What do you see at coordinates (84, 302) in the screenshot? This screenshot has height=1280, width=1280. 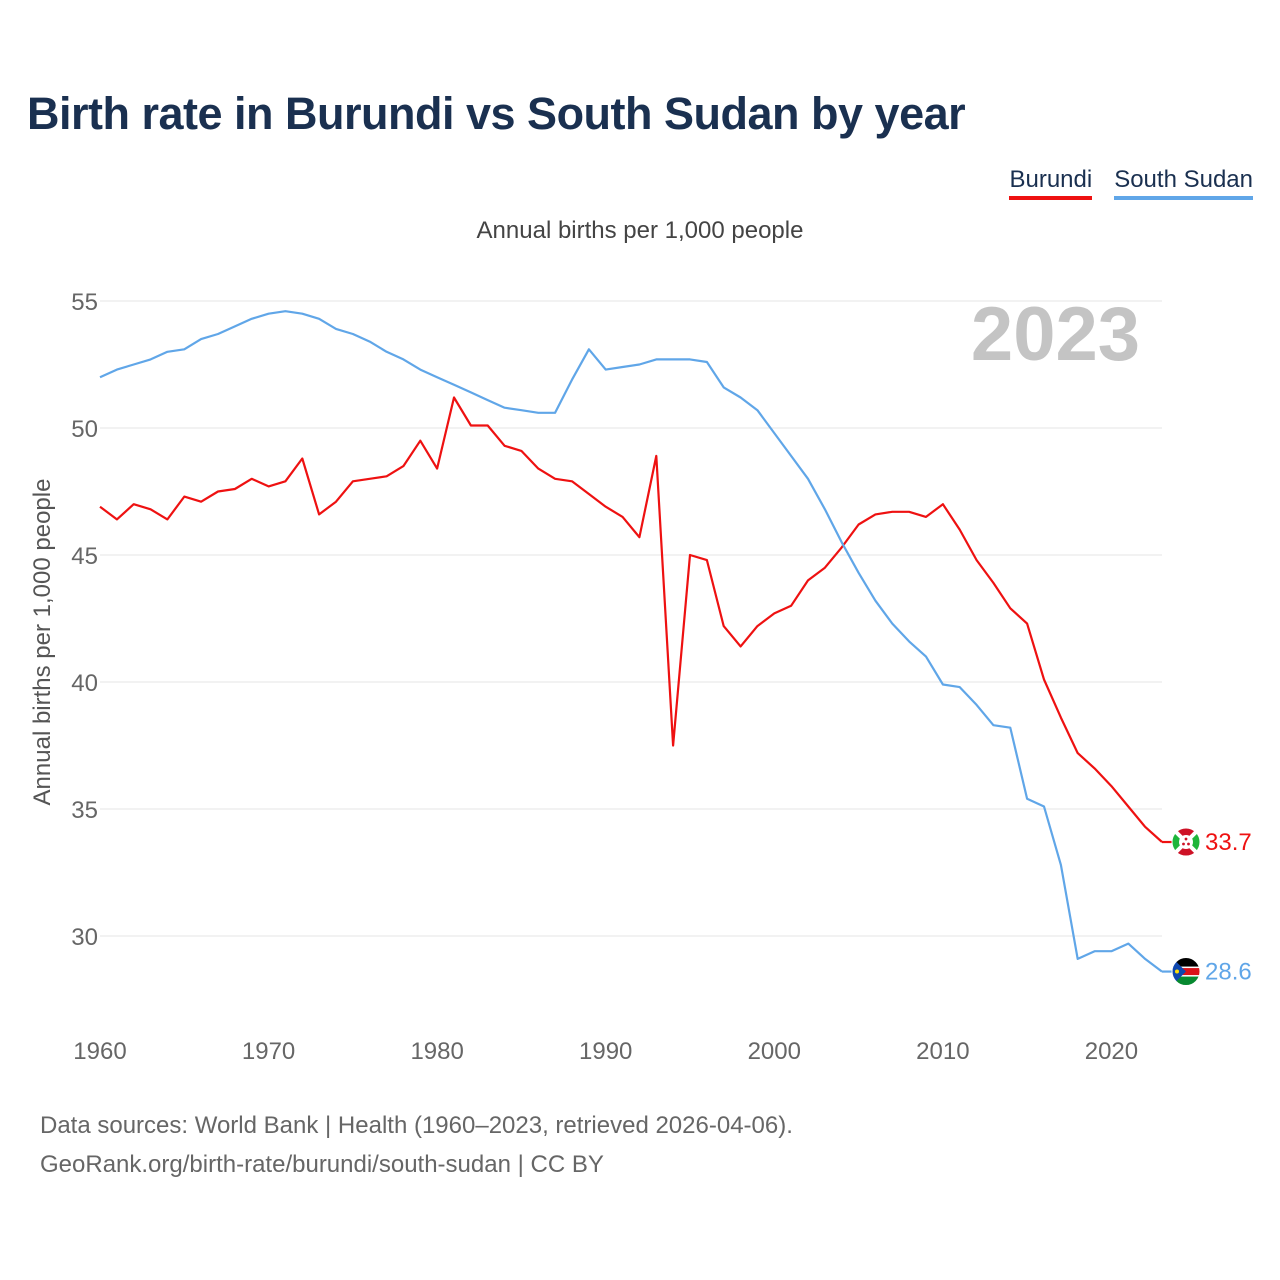 I see `y-tick-label: 55` at bounding box center [84, 302].